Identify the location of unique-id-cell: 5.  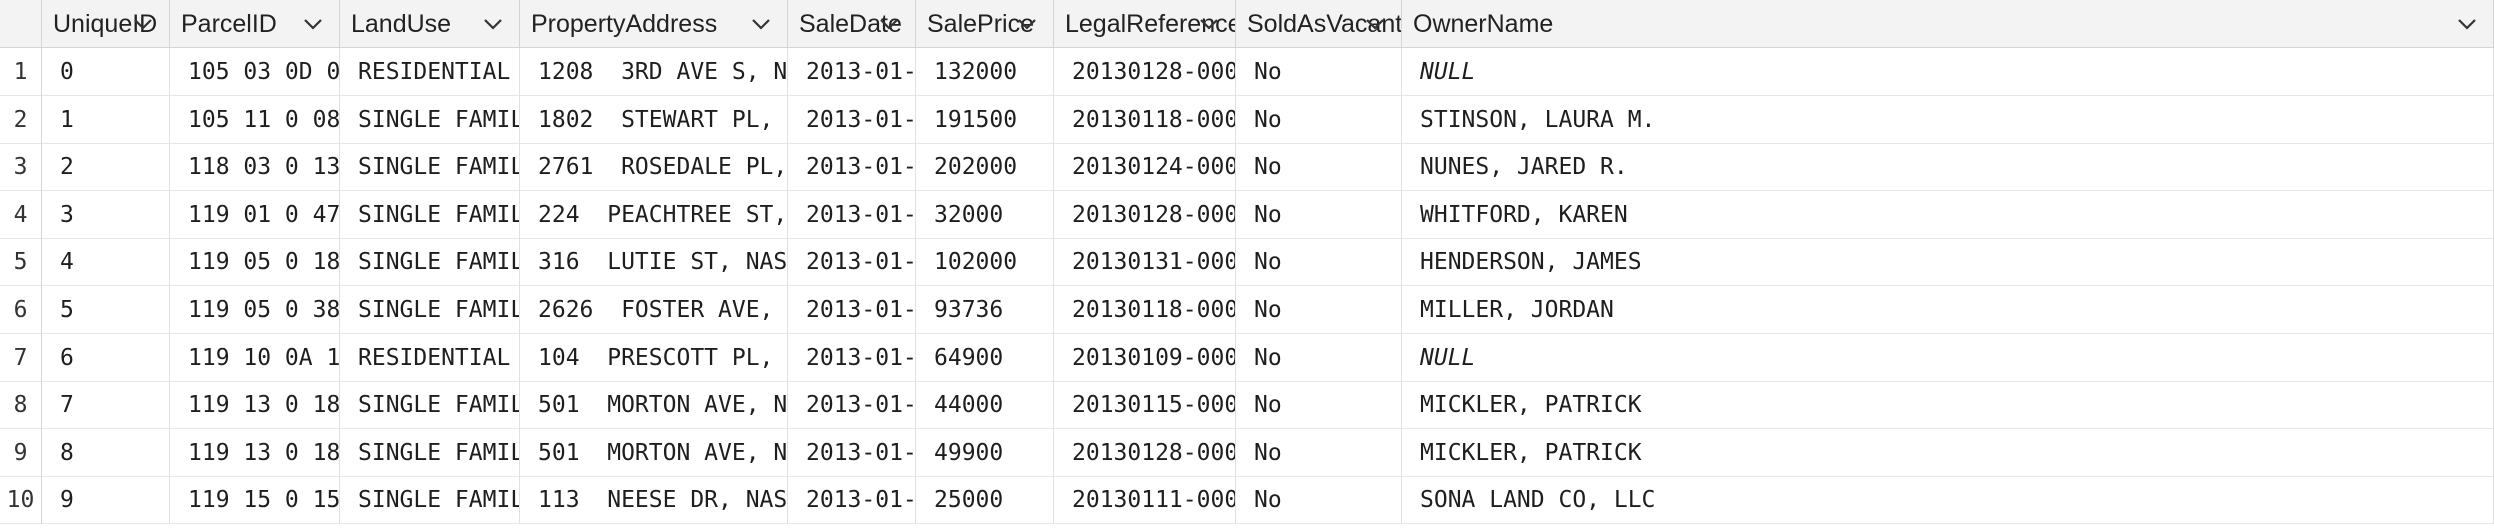
(106, 310).